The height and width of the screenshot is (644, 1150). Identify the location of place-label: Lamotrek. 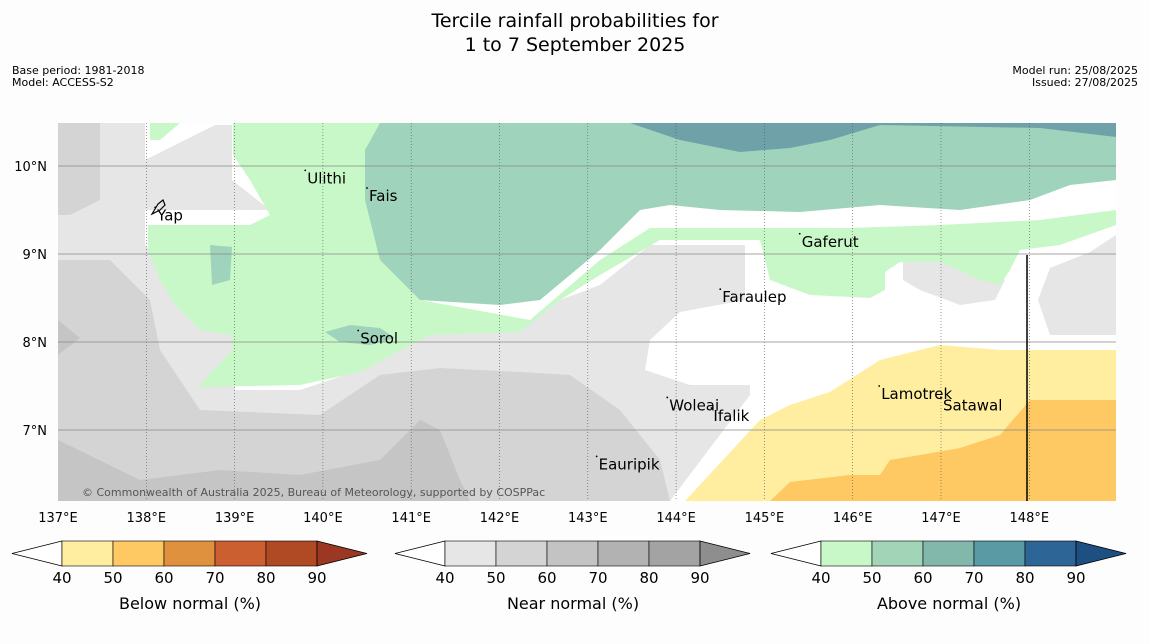
(916, 394).